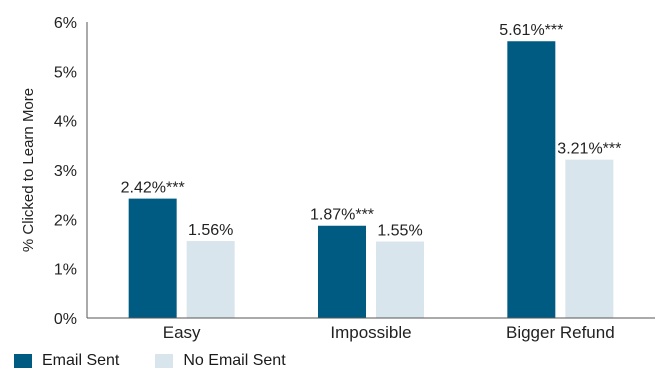 Image resolution: width=661 pixels, height=374 pixels. What do you see at coordinates (65, 72) in the screenshot?
I see `y-tick-label: 5%` at bounding box center [65, 72].